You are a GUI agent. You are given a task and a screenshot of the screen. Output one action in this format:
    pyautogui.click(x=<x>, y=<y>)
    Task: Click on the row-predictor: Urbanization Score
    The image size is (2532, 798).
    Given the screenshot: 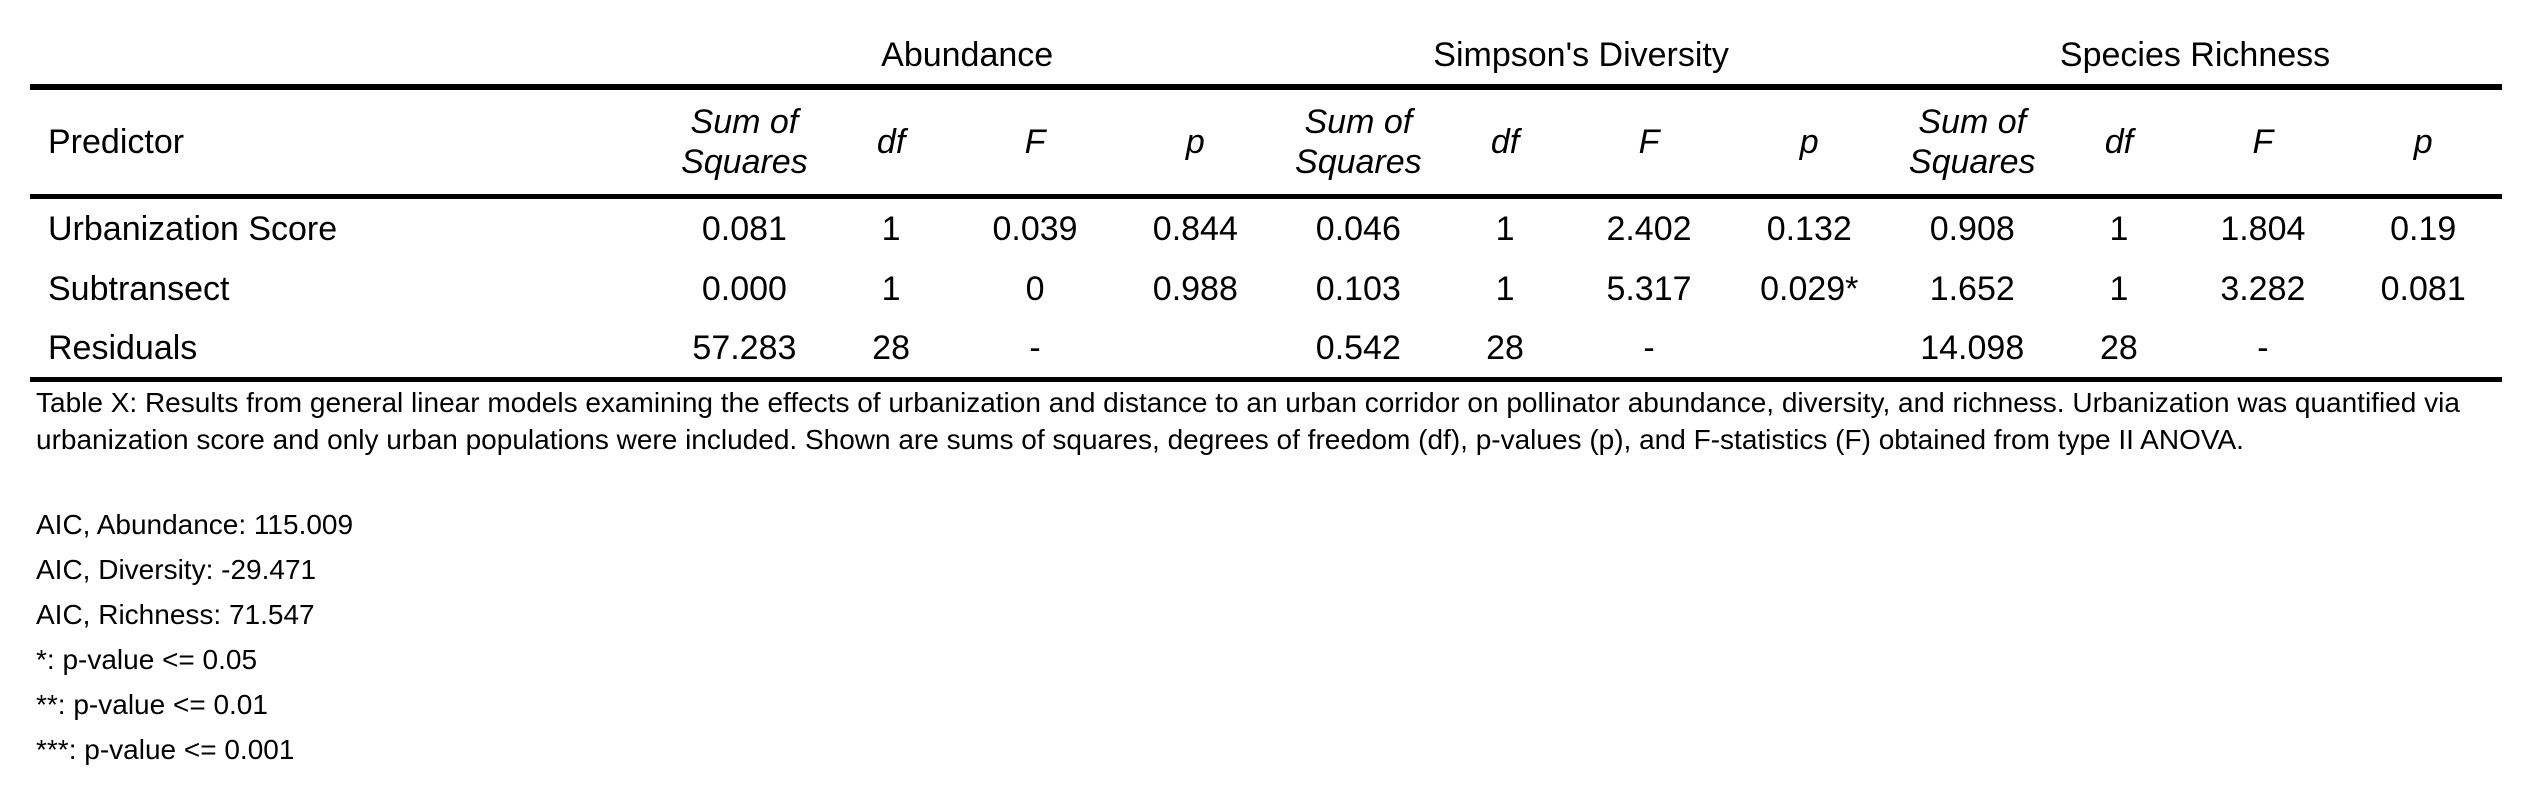 What is the action you would take?
    pyautogui.click(x=193, y=228)
    